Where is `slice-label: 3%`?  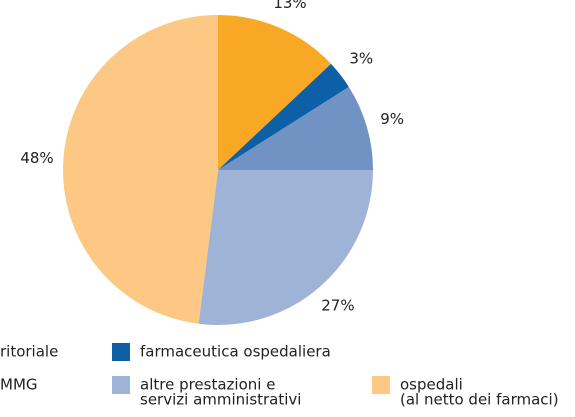
slice-label: 3% is located at coordinates (361, 58).